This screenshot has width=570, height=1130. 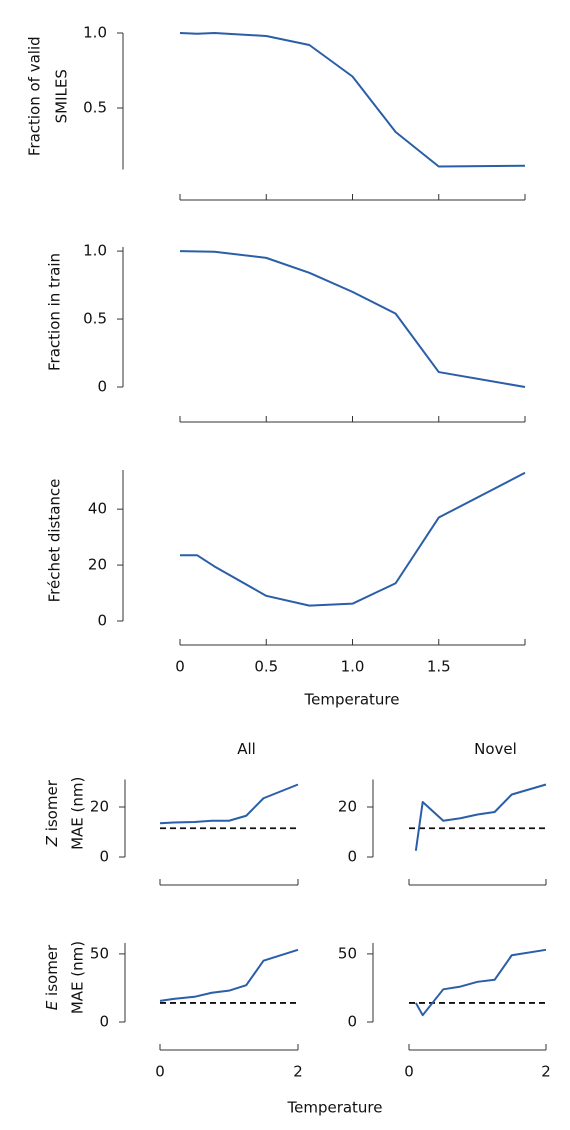 What do you see at coordinates (246, 749) in the screenshot?
I see `panel-title: All` at bounding box center [246, 749].